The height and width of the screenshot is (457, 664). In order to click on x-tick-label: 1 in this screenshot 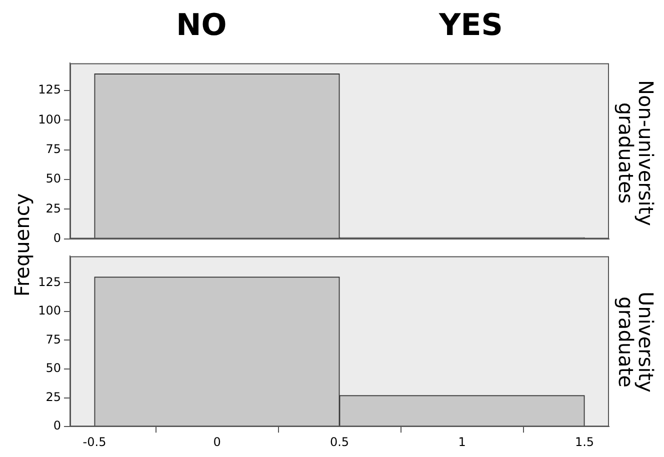, I will do `click(462, 441)`.